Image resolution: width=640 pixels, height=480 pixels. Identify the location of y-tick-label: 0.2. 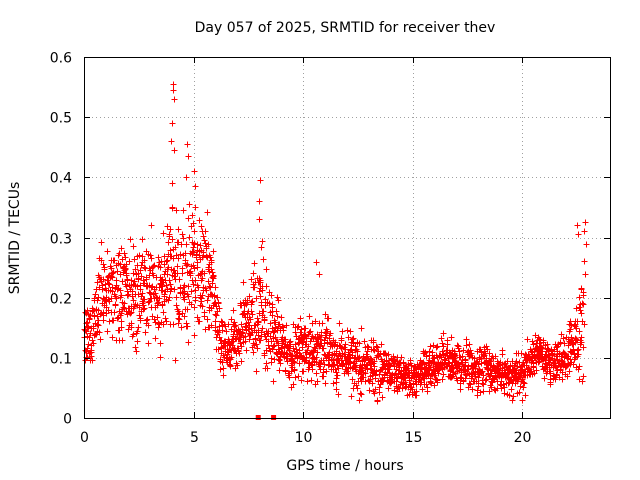
(61, 300).